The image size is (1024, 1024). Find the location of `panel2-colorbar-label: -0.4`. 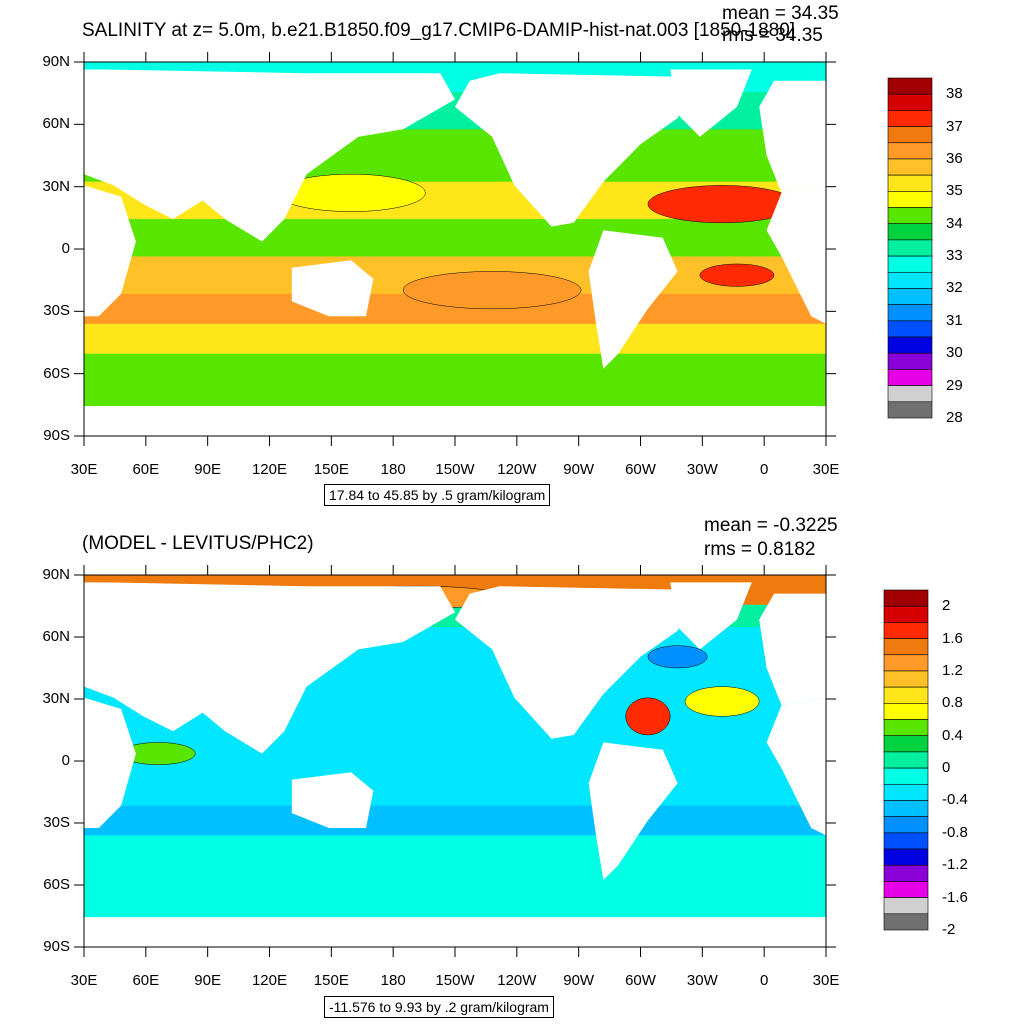

panel2-colorbar-label: -0.4 is located at coordinates (955, 800).